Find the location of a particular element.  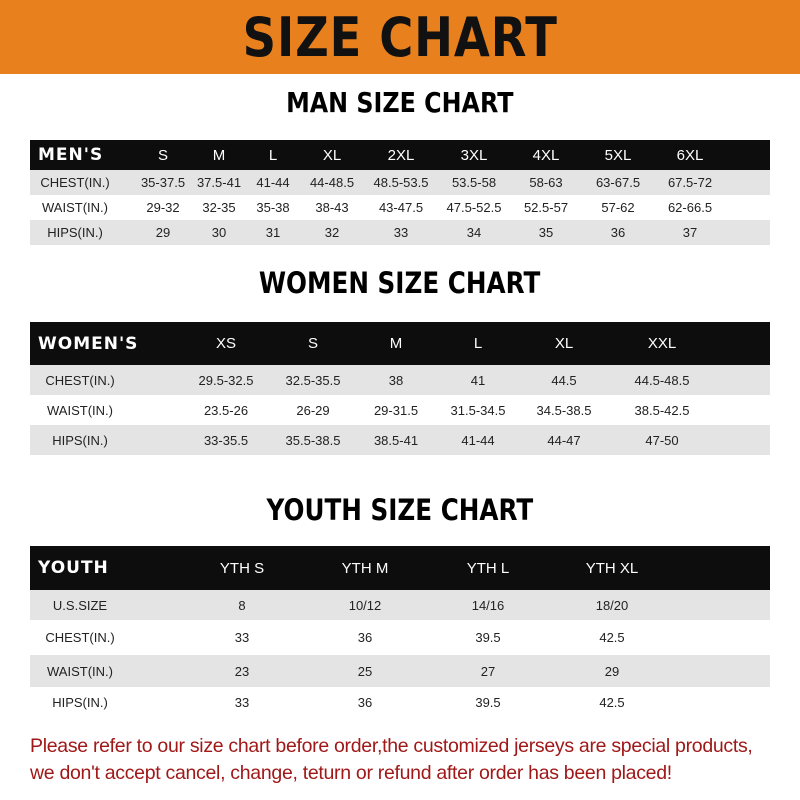

table-header-row: MEN'S S M L XL 2XL 3XL 4XL 5XL 6XL is located at coordinates (400, 155).